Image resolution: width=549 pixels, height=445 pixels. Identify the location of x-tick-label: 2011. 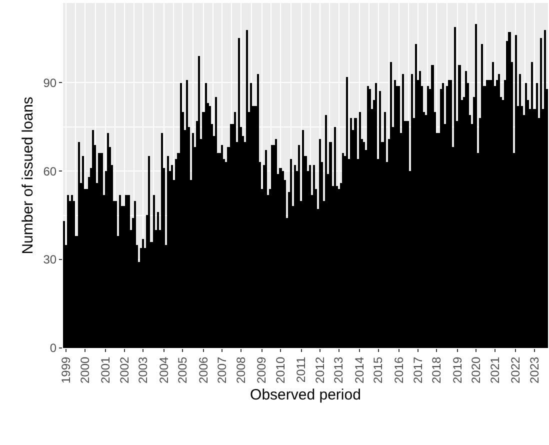
(301, 369).